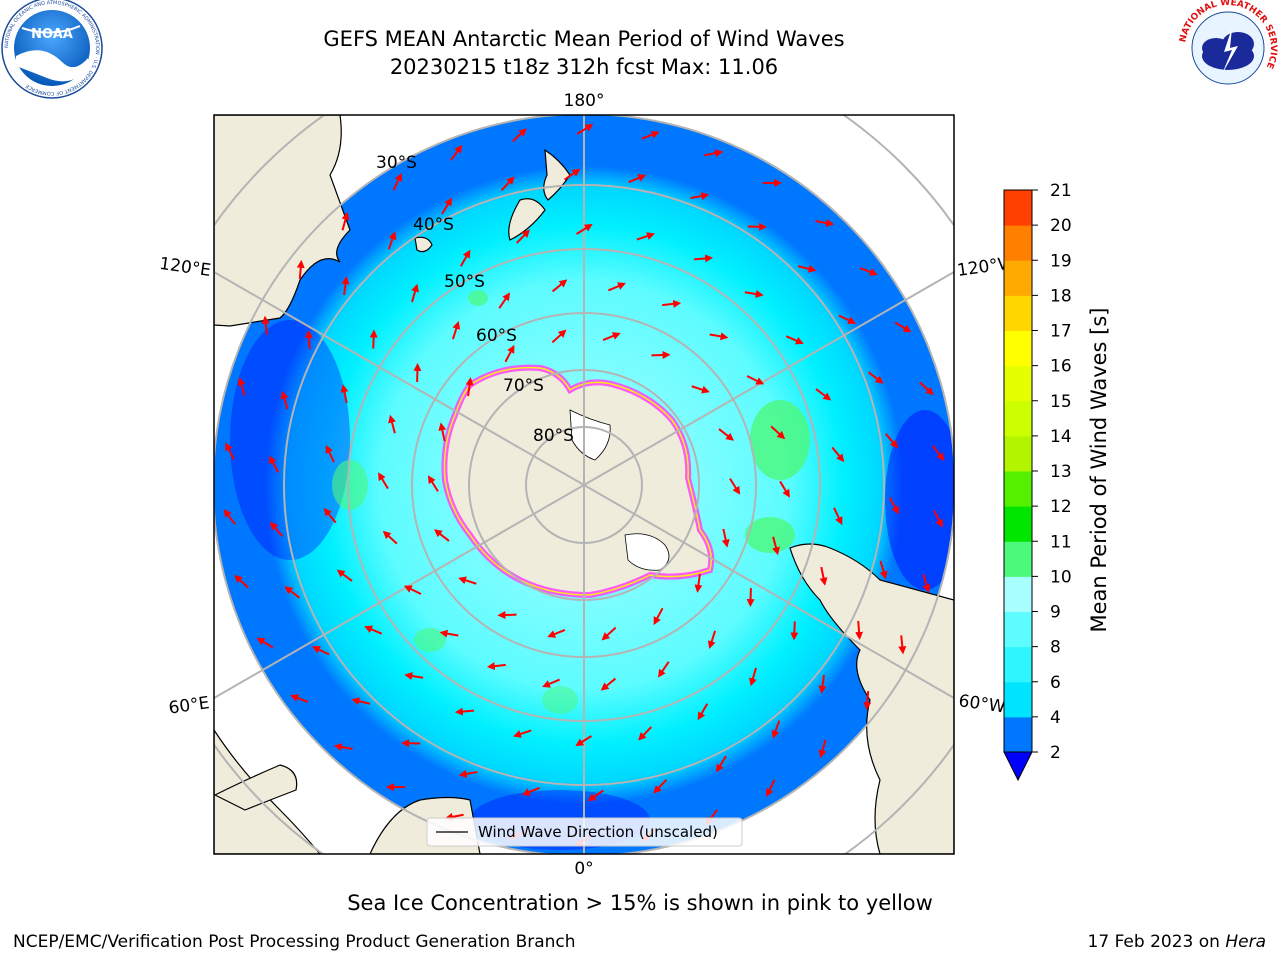 Image resolution: width=1280 pixels, height=960 pixels. I want to click on colorbar-tick-label: 21, so click(1061, 191).